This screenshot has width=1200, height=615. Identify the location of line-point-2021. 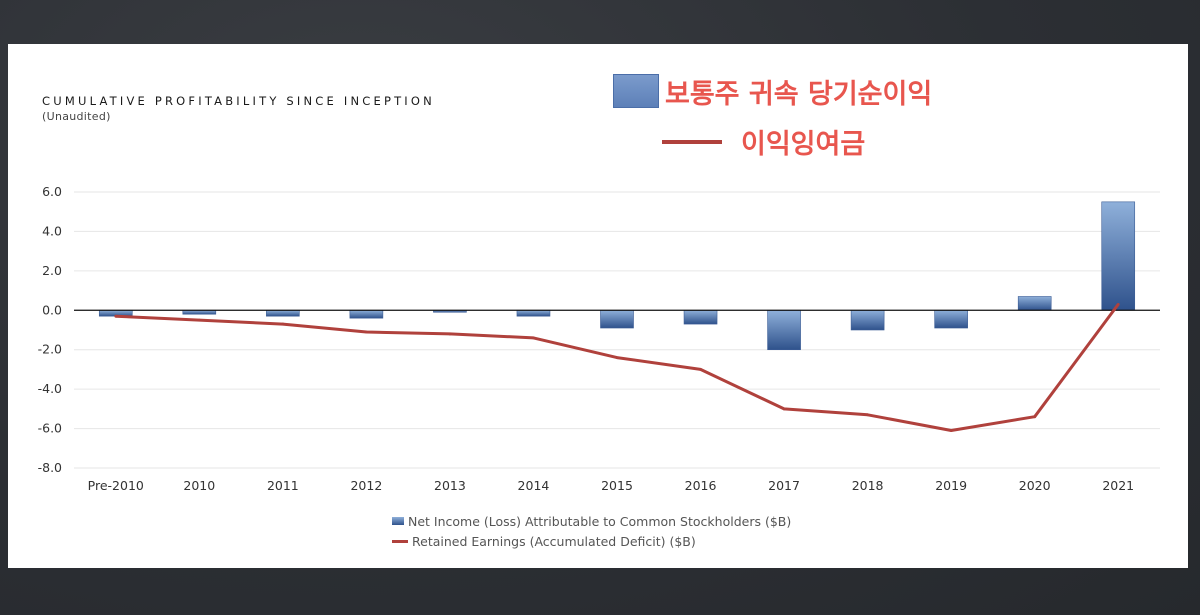
(1118, 304).